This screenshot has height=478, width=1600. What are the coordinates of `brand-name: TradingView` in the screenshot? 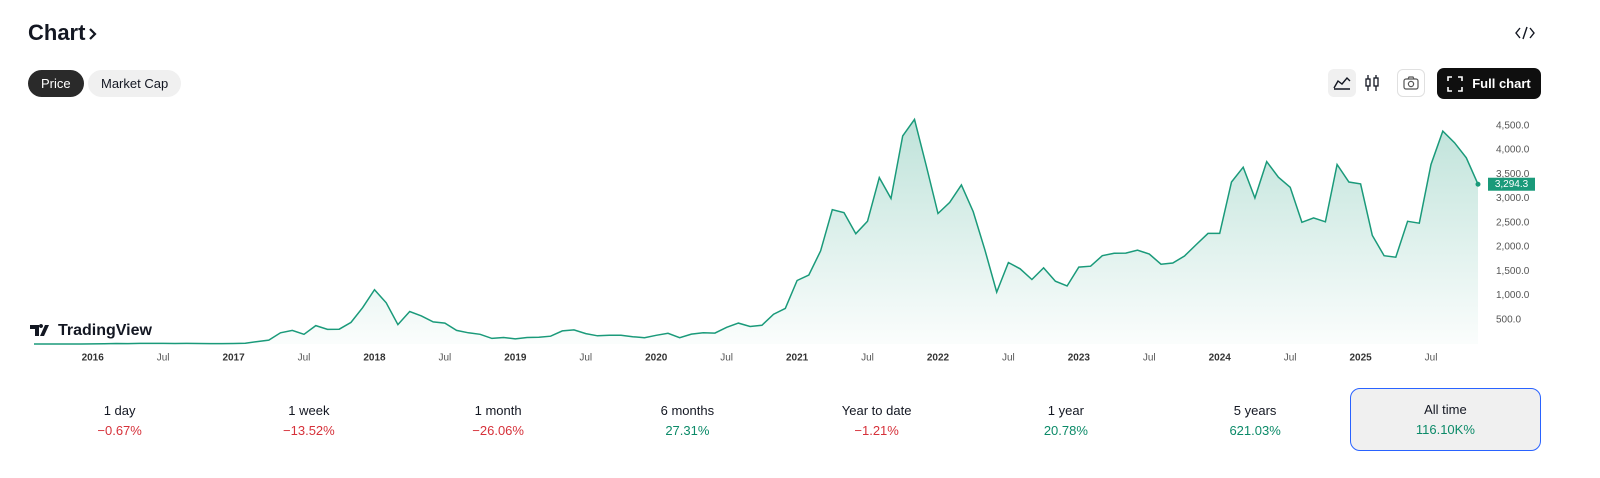 It's located at (105, 330).